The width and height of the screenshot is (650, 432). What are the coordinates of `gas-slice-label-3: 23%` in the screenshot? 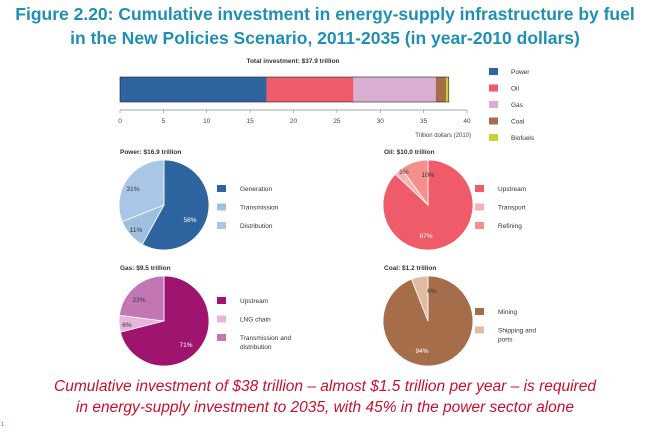 It's located at (138, 300).